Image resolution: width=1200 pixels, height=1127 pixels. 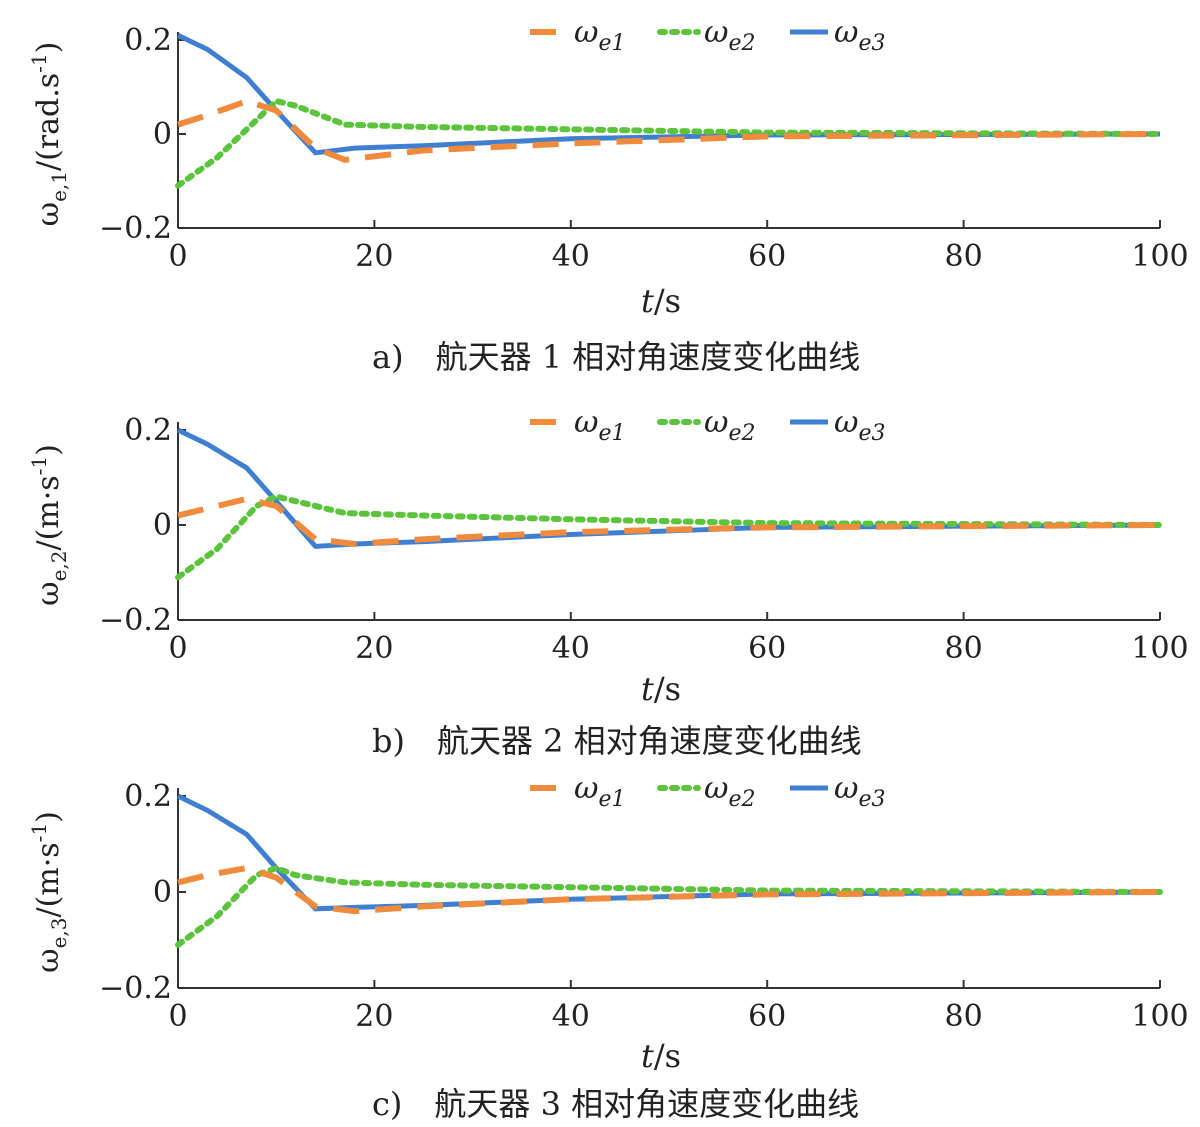 I want to click on chart-caption: b) 航天器 2 相对角速度变化曲线, so click(x=617, y=741).